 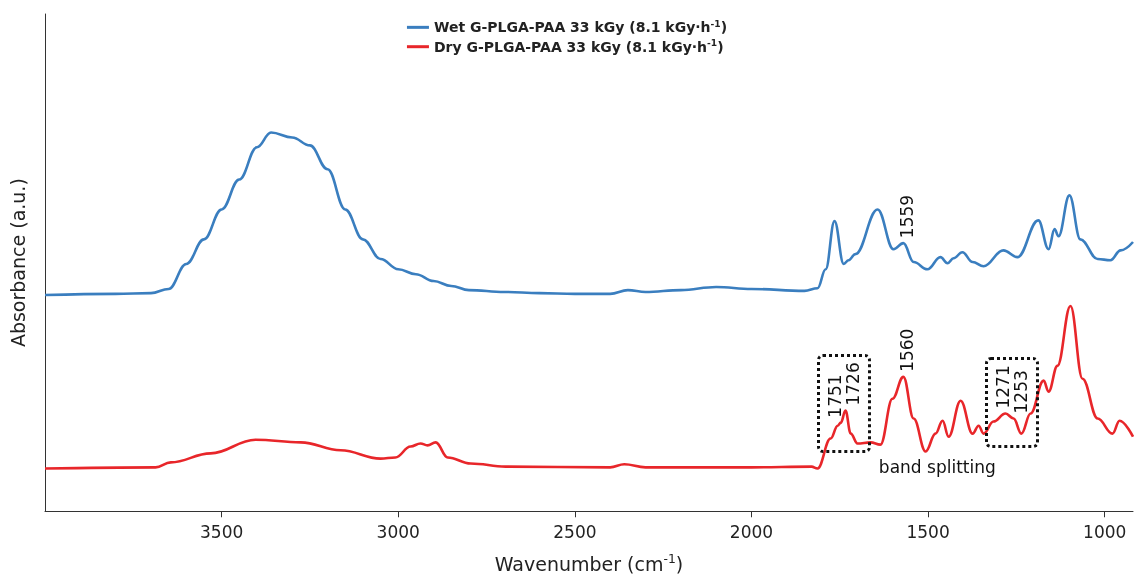 I want to click on annotation: 1559, so click(x=907, y=216).